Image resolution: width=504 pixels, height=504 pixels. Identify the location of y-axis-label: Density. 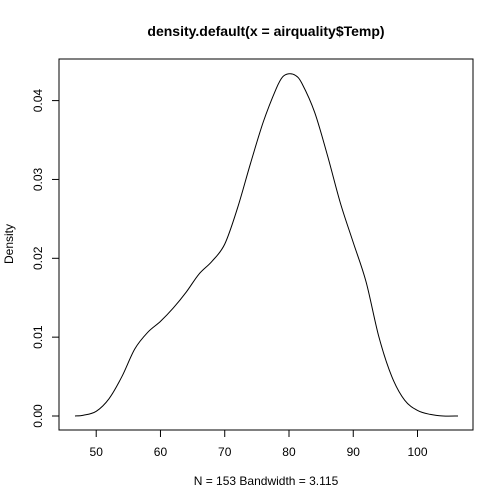
(9, 244).